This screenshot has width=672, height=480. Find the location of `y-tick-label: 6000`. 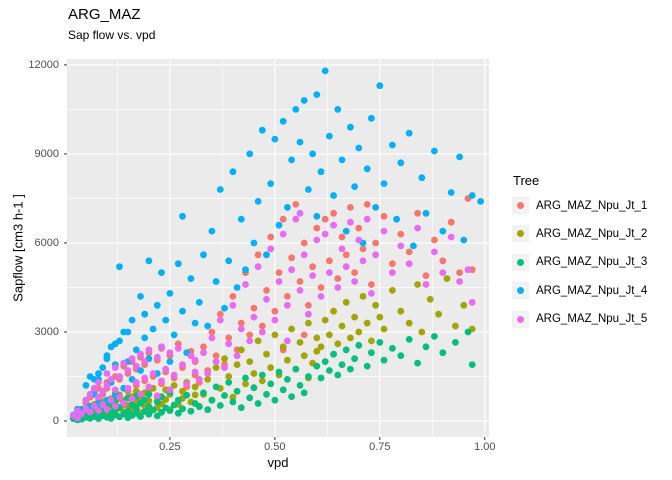

y-tick-label: 6000 is located at coordinates (46, 242).